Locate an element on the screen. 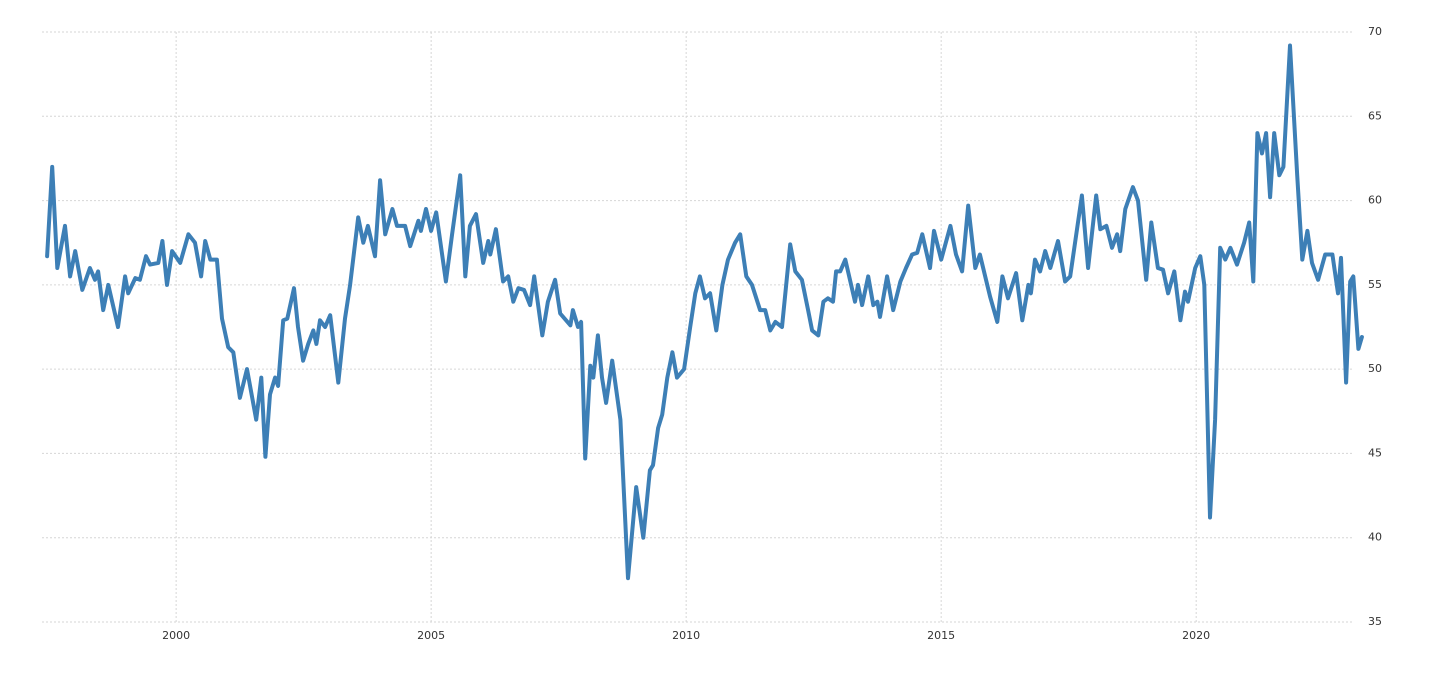 The height and width of the screenshot is (678, 1456). x-tick-label: 2020 is located at coordinates (1196, 635).